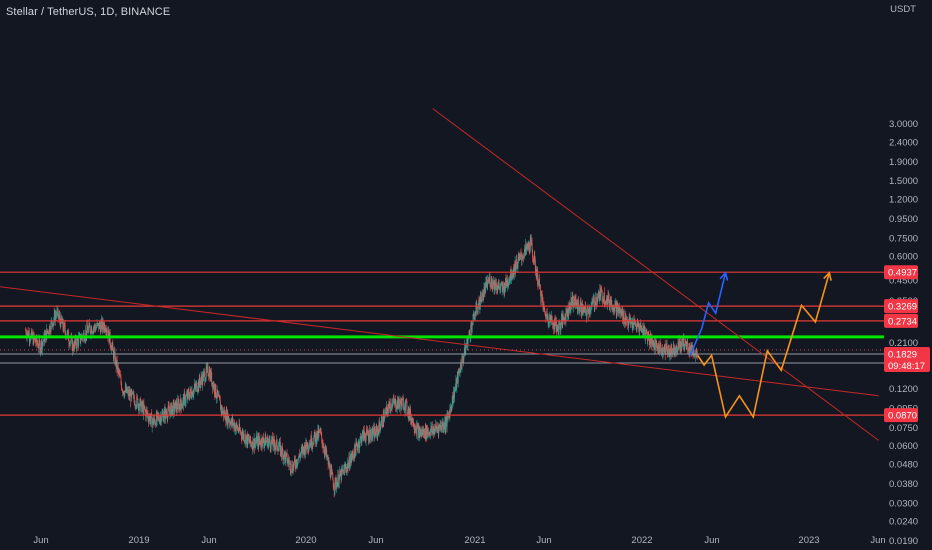 This screenshot has width=932, height=550. Describe the element at coordinates (724, 276) in the screenshot. I see `projection-blue-path-arrowhead` at that location.